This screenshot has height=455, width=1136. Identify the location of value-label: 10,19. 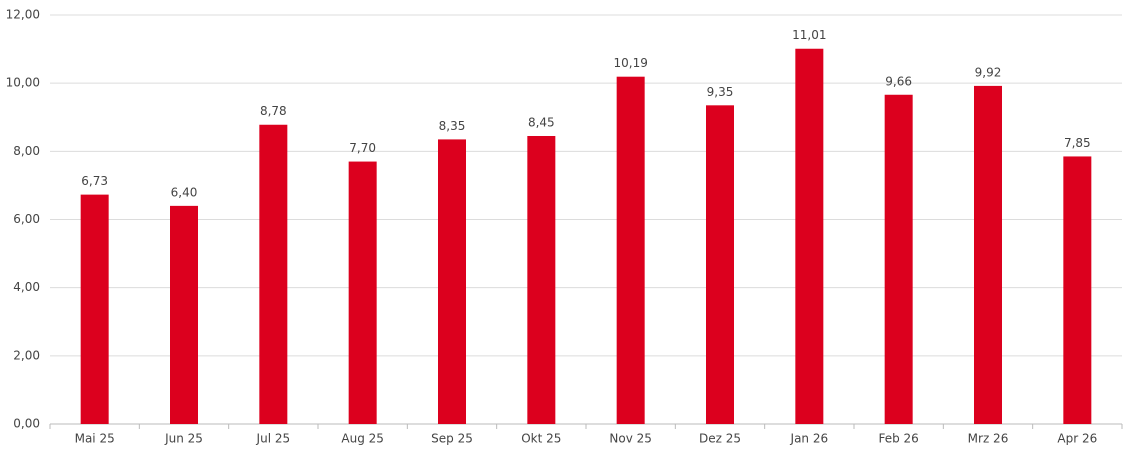
(630, 63).